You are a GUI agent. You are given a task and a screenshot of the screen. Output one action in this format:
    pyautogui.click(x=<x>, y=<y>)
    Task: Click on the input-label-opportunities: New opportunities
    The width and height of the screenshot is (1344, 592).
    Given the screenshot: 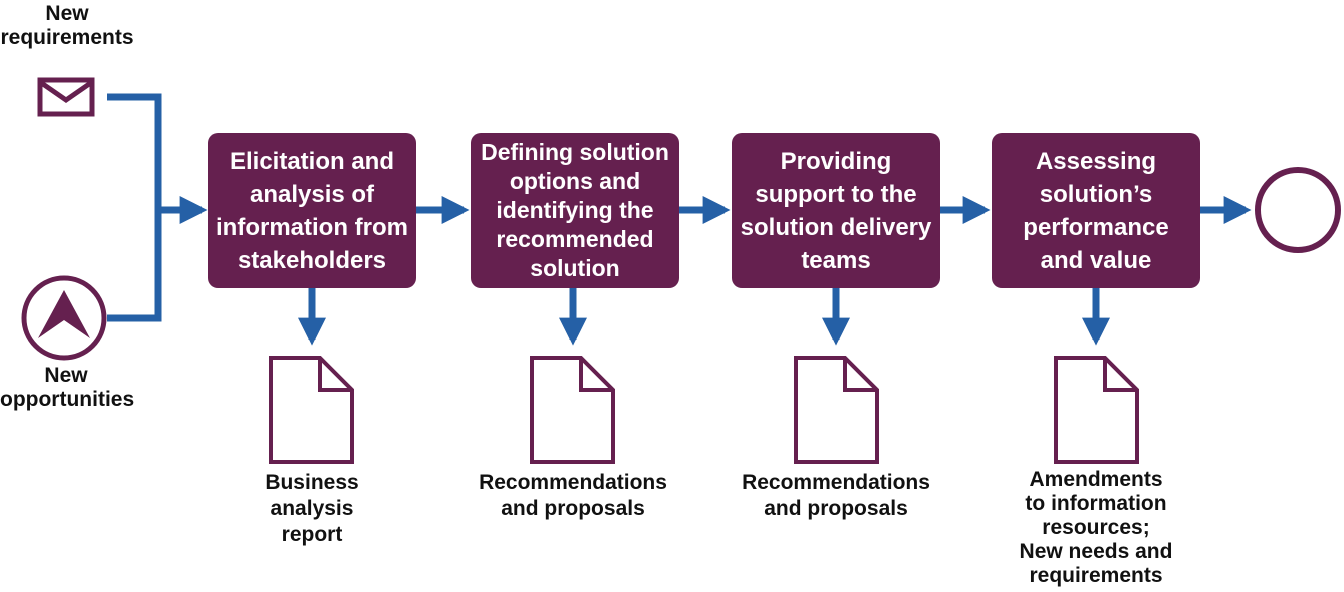 What is the action you would take?
    pyautogui.click(x=67, y=387)
    